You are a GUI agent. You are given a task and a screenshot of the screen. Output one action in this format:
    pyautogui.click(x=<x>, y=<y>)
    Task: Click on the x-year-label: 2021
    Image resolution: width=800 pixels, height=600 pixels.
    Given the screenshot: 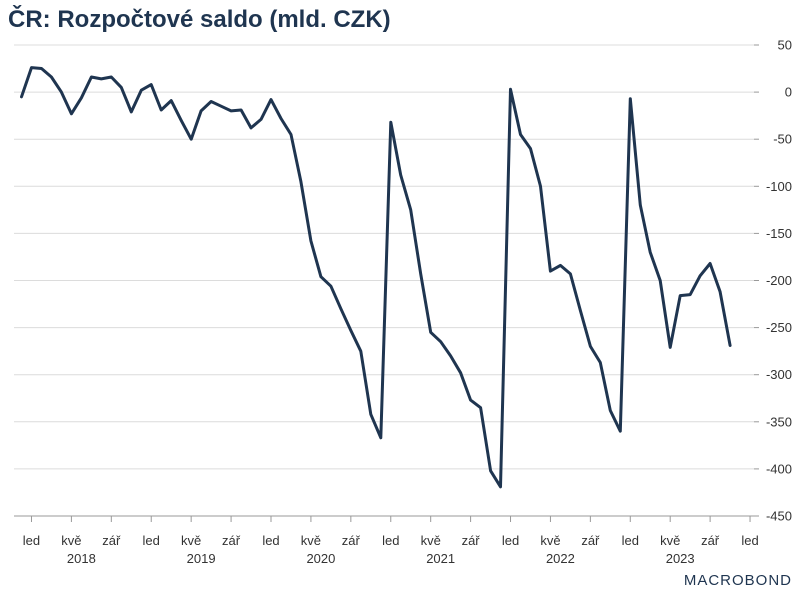 What is the action you would take?
    pyautogui.click(x=440, y=558)
    